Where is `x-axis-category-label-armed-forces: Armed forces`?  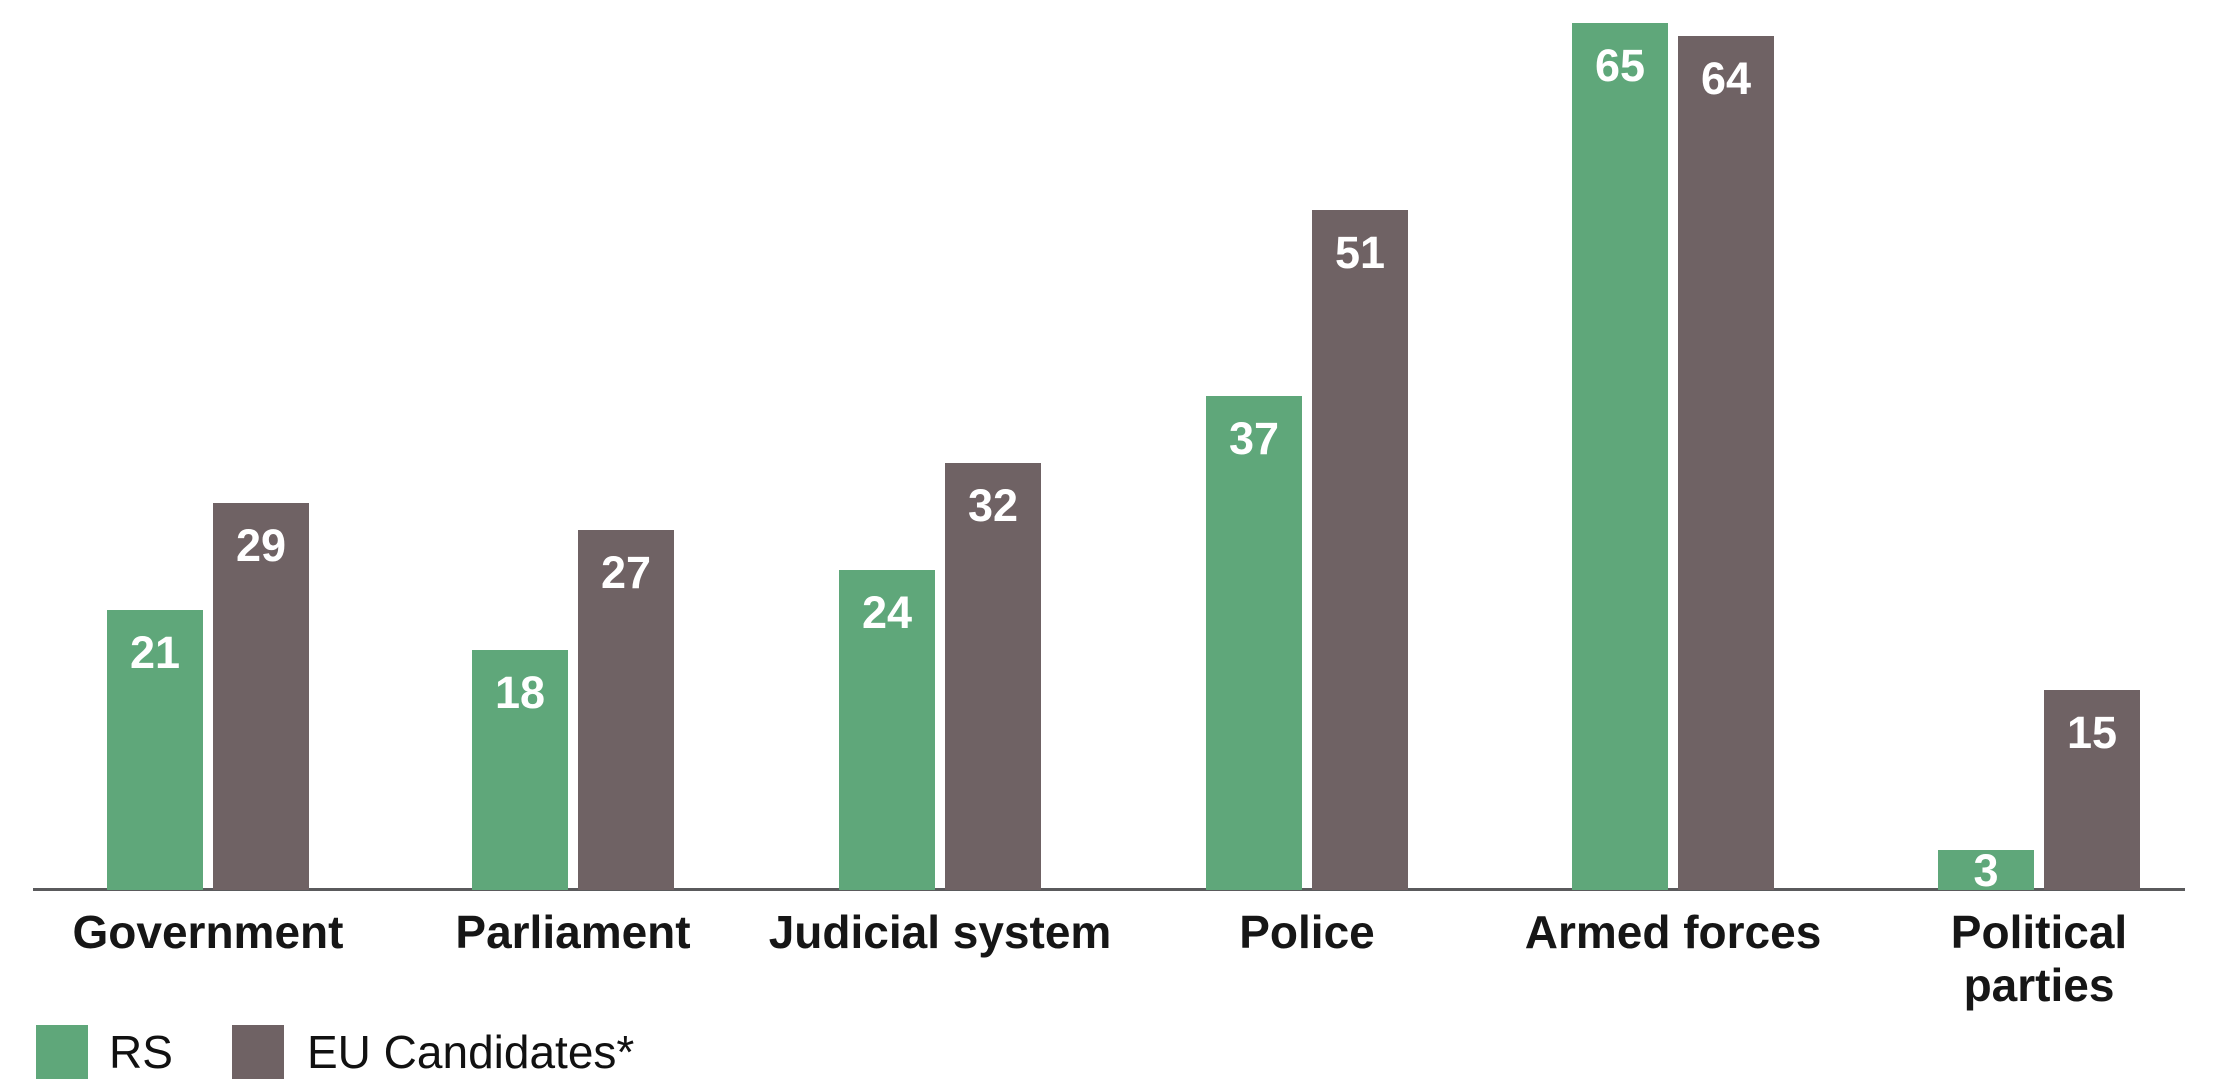
x-axis-category-label-armed-forces: Armed forces is located at coordinates (1673, 932).